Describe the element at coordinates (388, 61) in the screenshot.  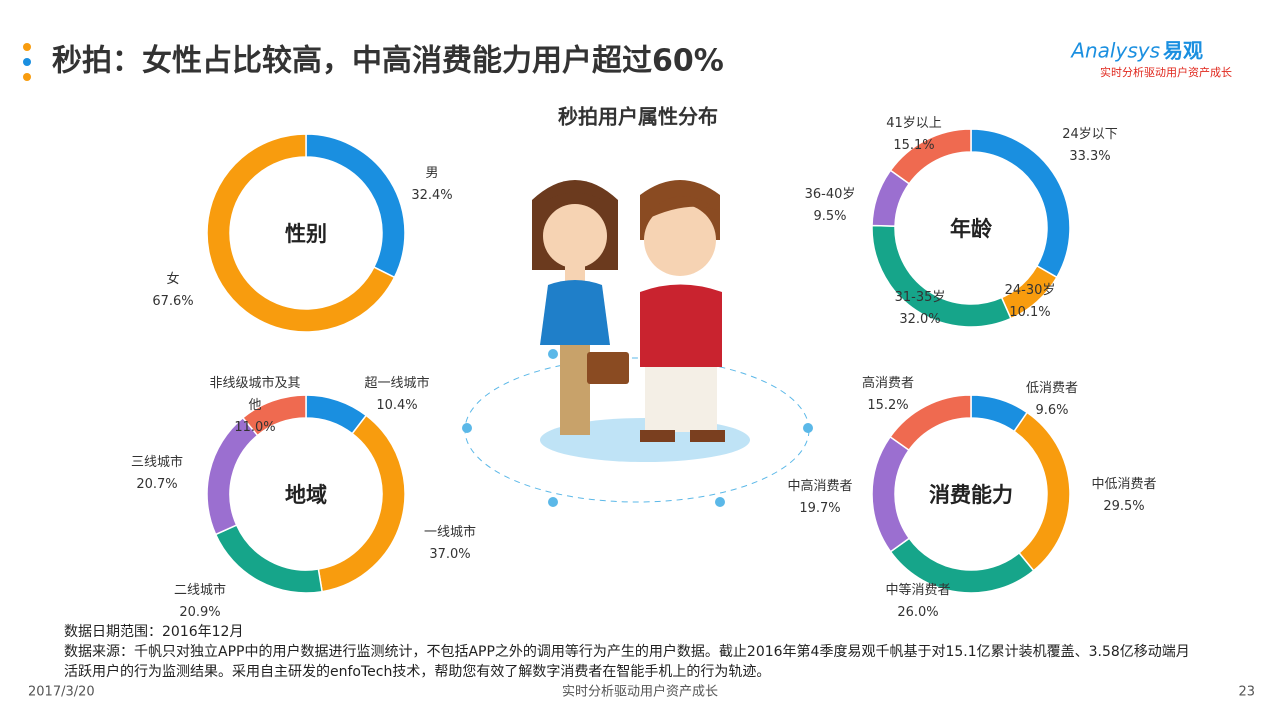
I see `page-title: 秒拍：女性占比较高，中高消费能力用户超过60%` at that location.